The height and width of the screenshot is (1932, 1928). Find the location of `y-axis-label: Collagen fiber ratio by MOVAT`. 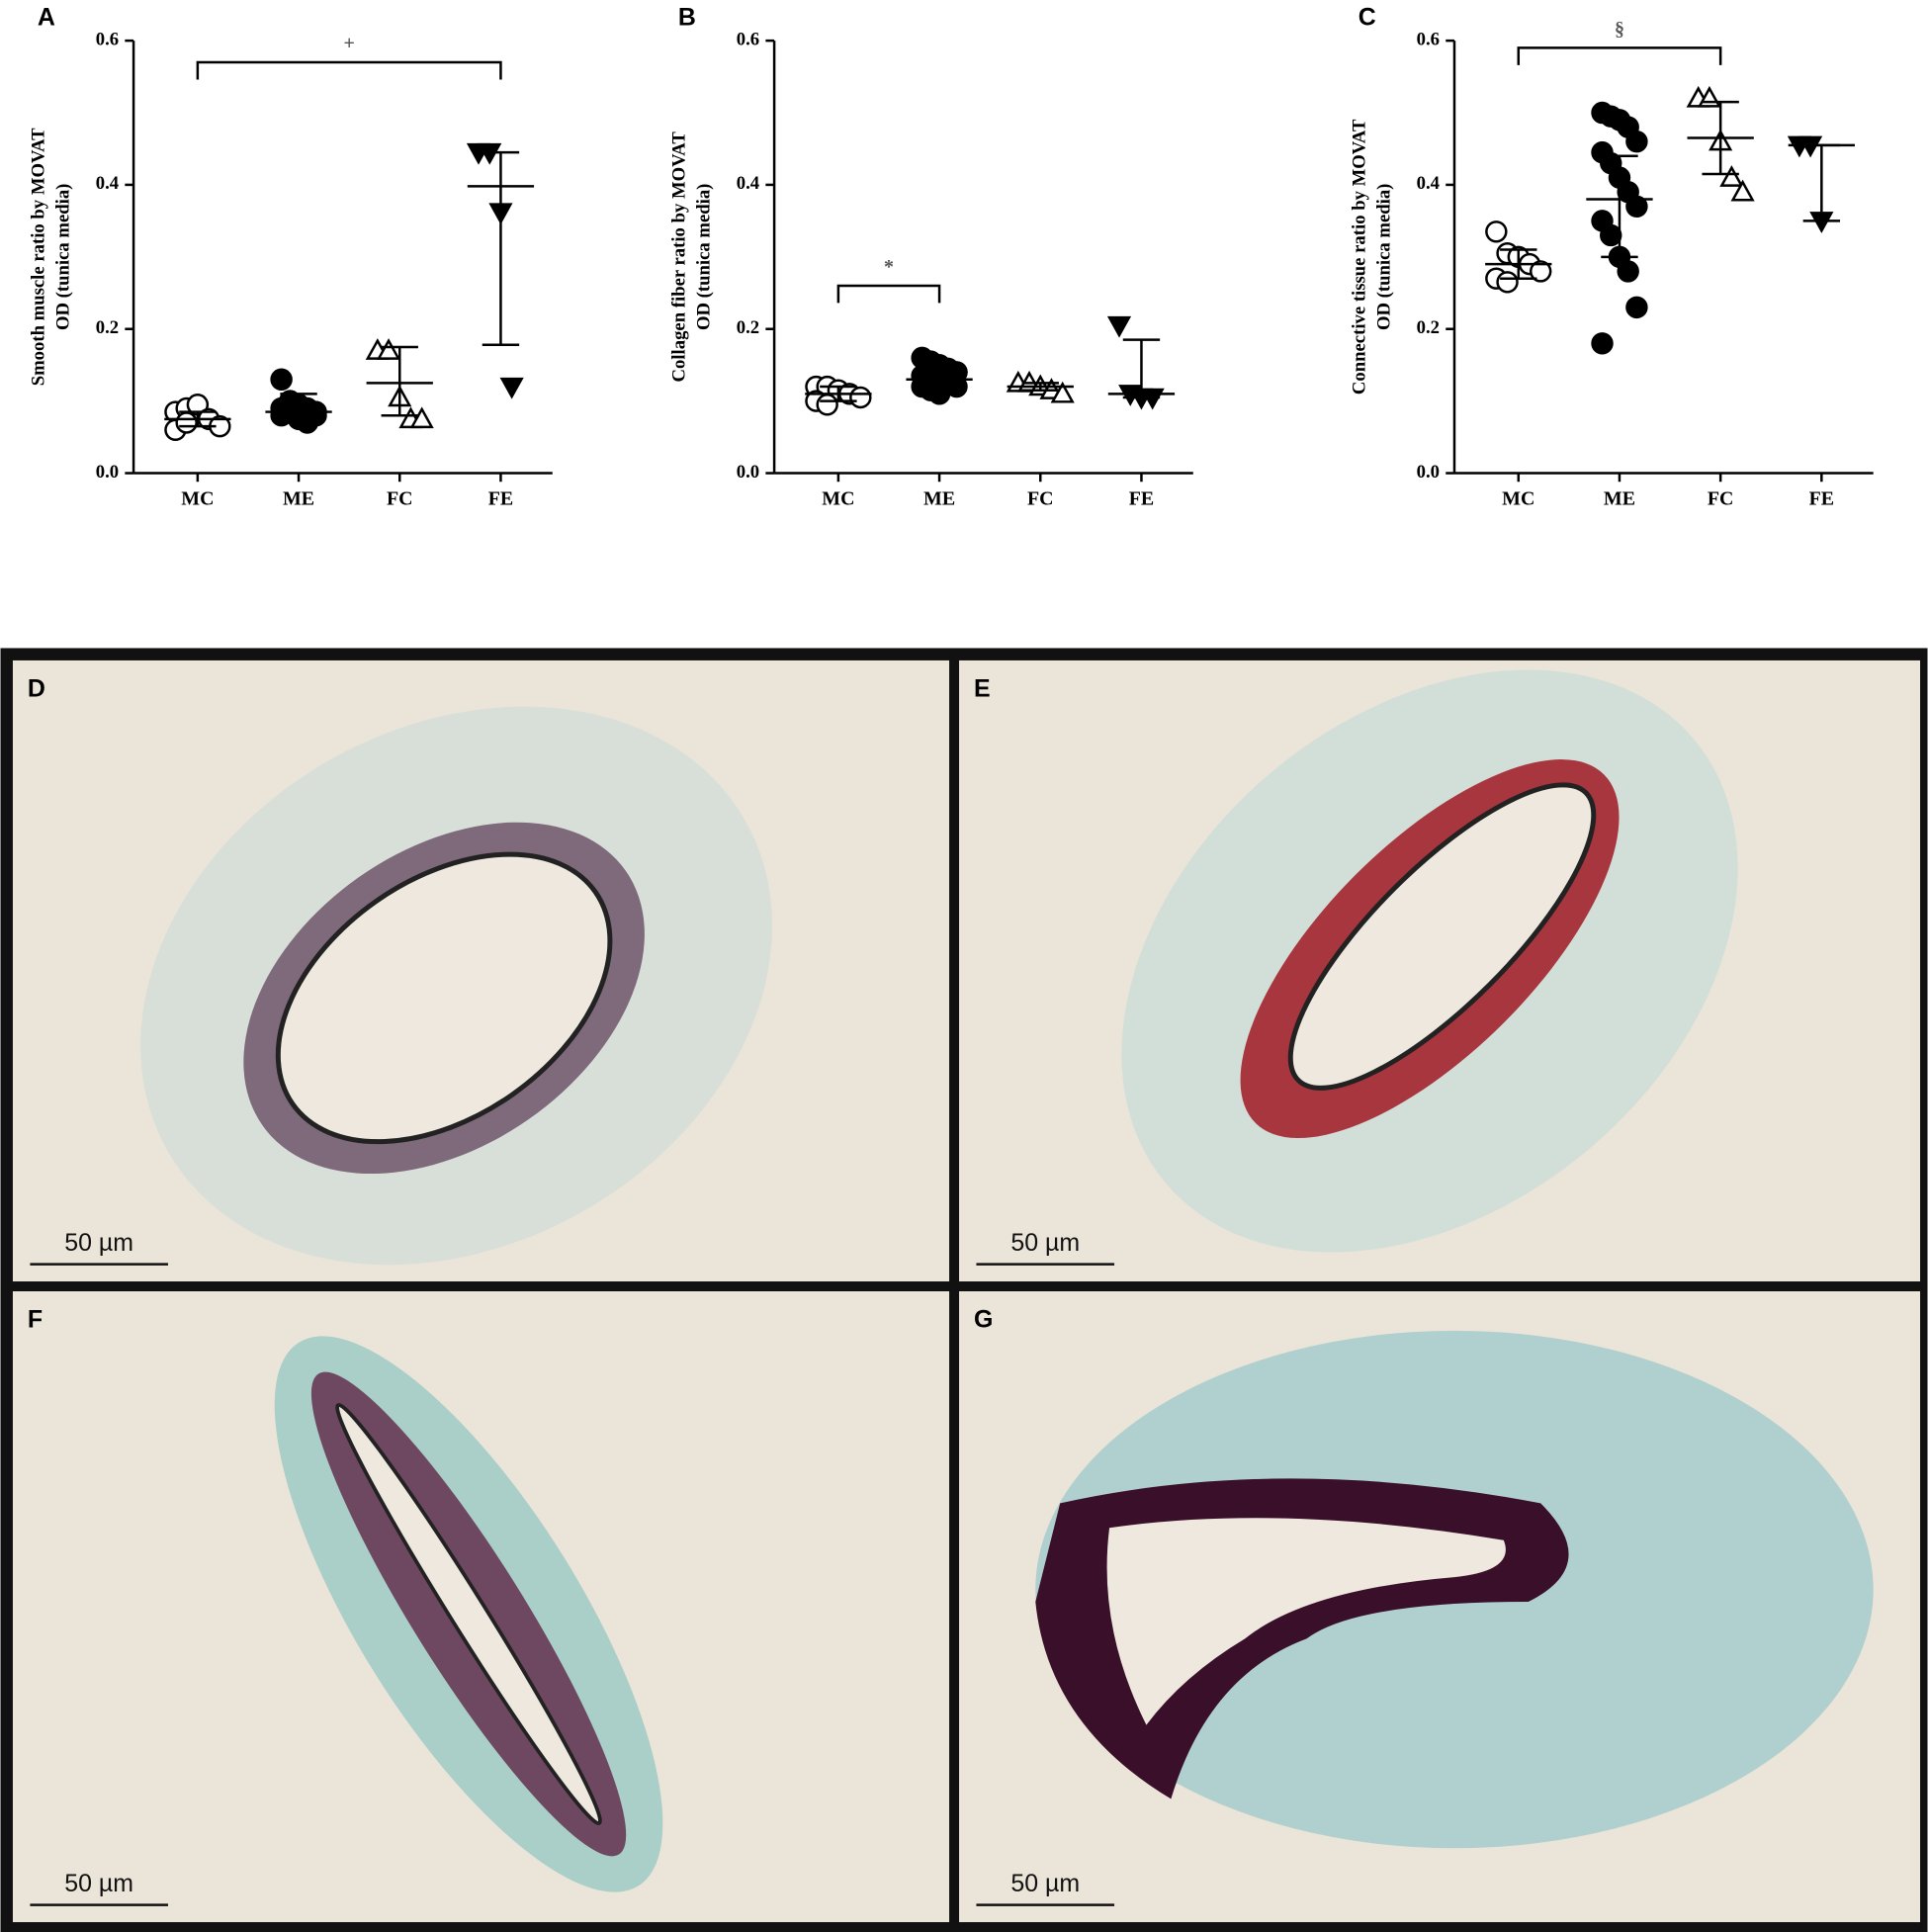

y-axis-label: Collagen fiber ratio by MOVAT is located at coordinates (679, 257).